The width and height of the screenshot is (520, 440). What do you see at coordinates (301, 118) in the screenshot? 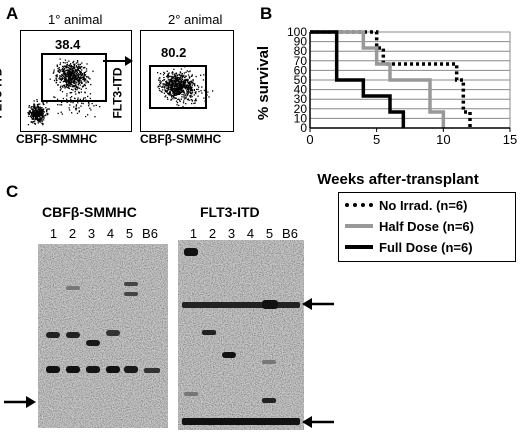
I see `y-tick-label: 10` at bounding box center [301, 118].